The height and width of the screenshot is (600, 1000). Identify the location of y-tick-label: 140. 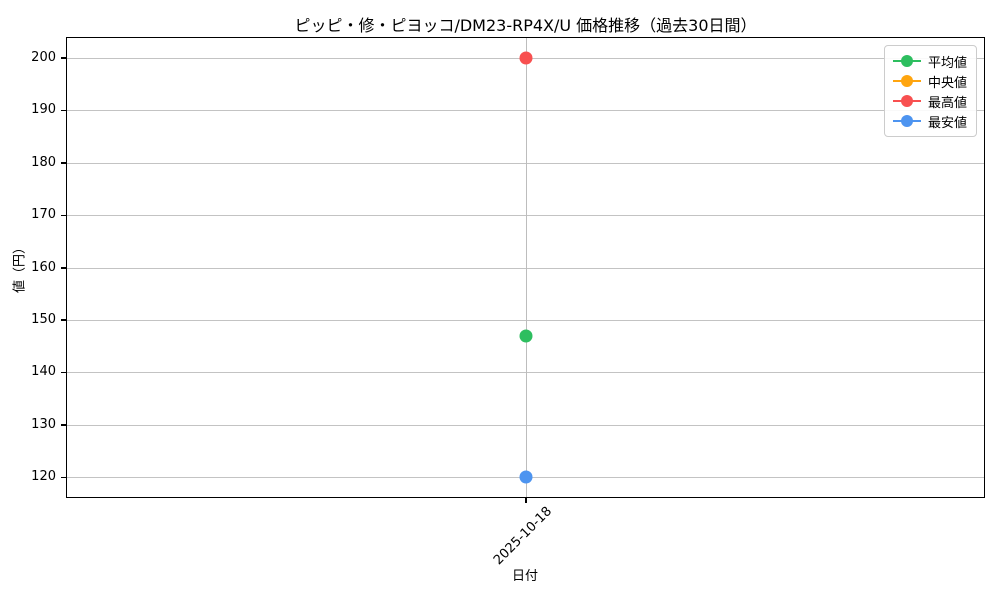
(43, 372).